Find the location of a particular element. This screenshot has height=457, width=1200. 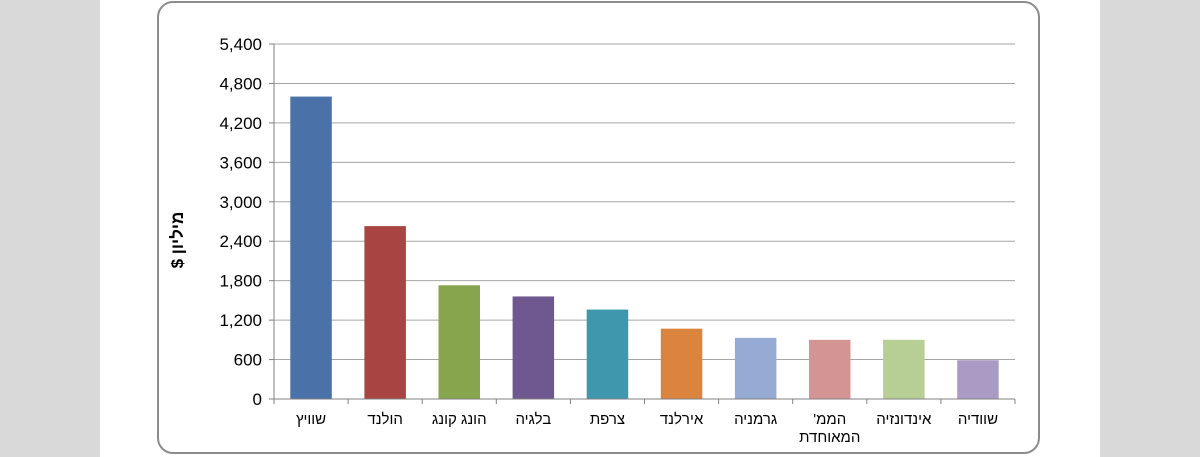

x-category-label: צרפת is located at coordinates (607, 419).